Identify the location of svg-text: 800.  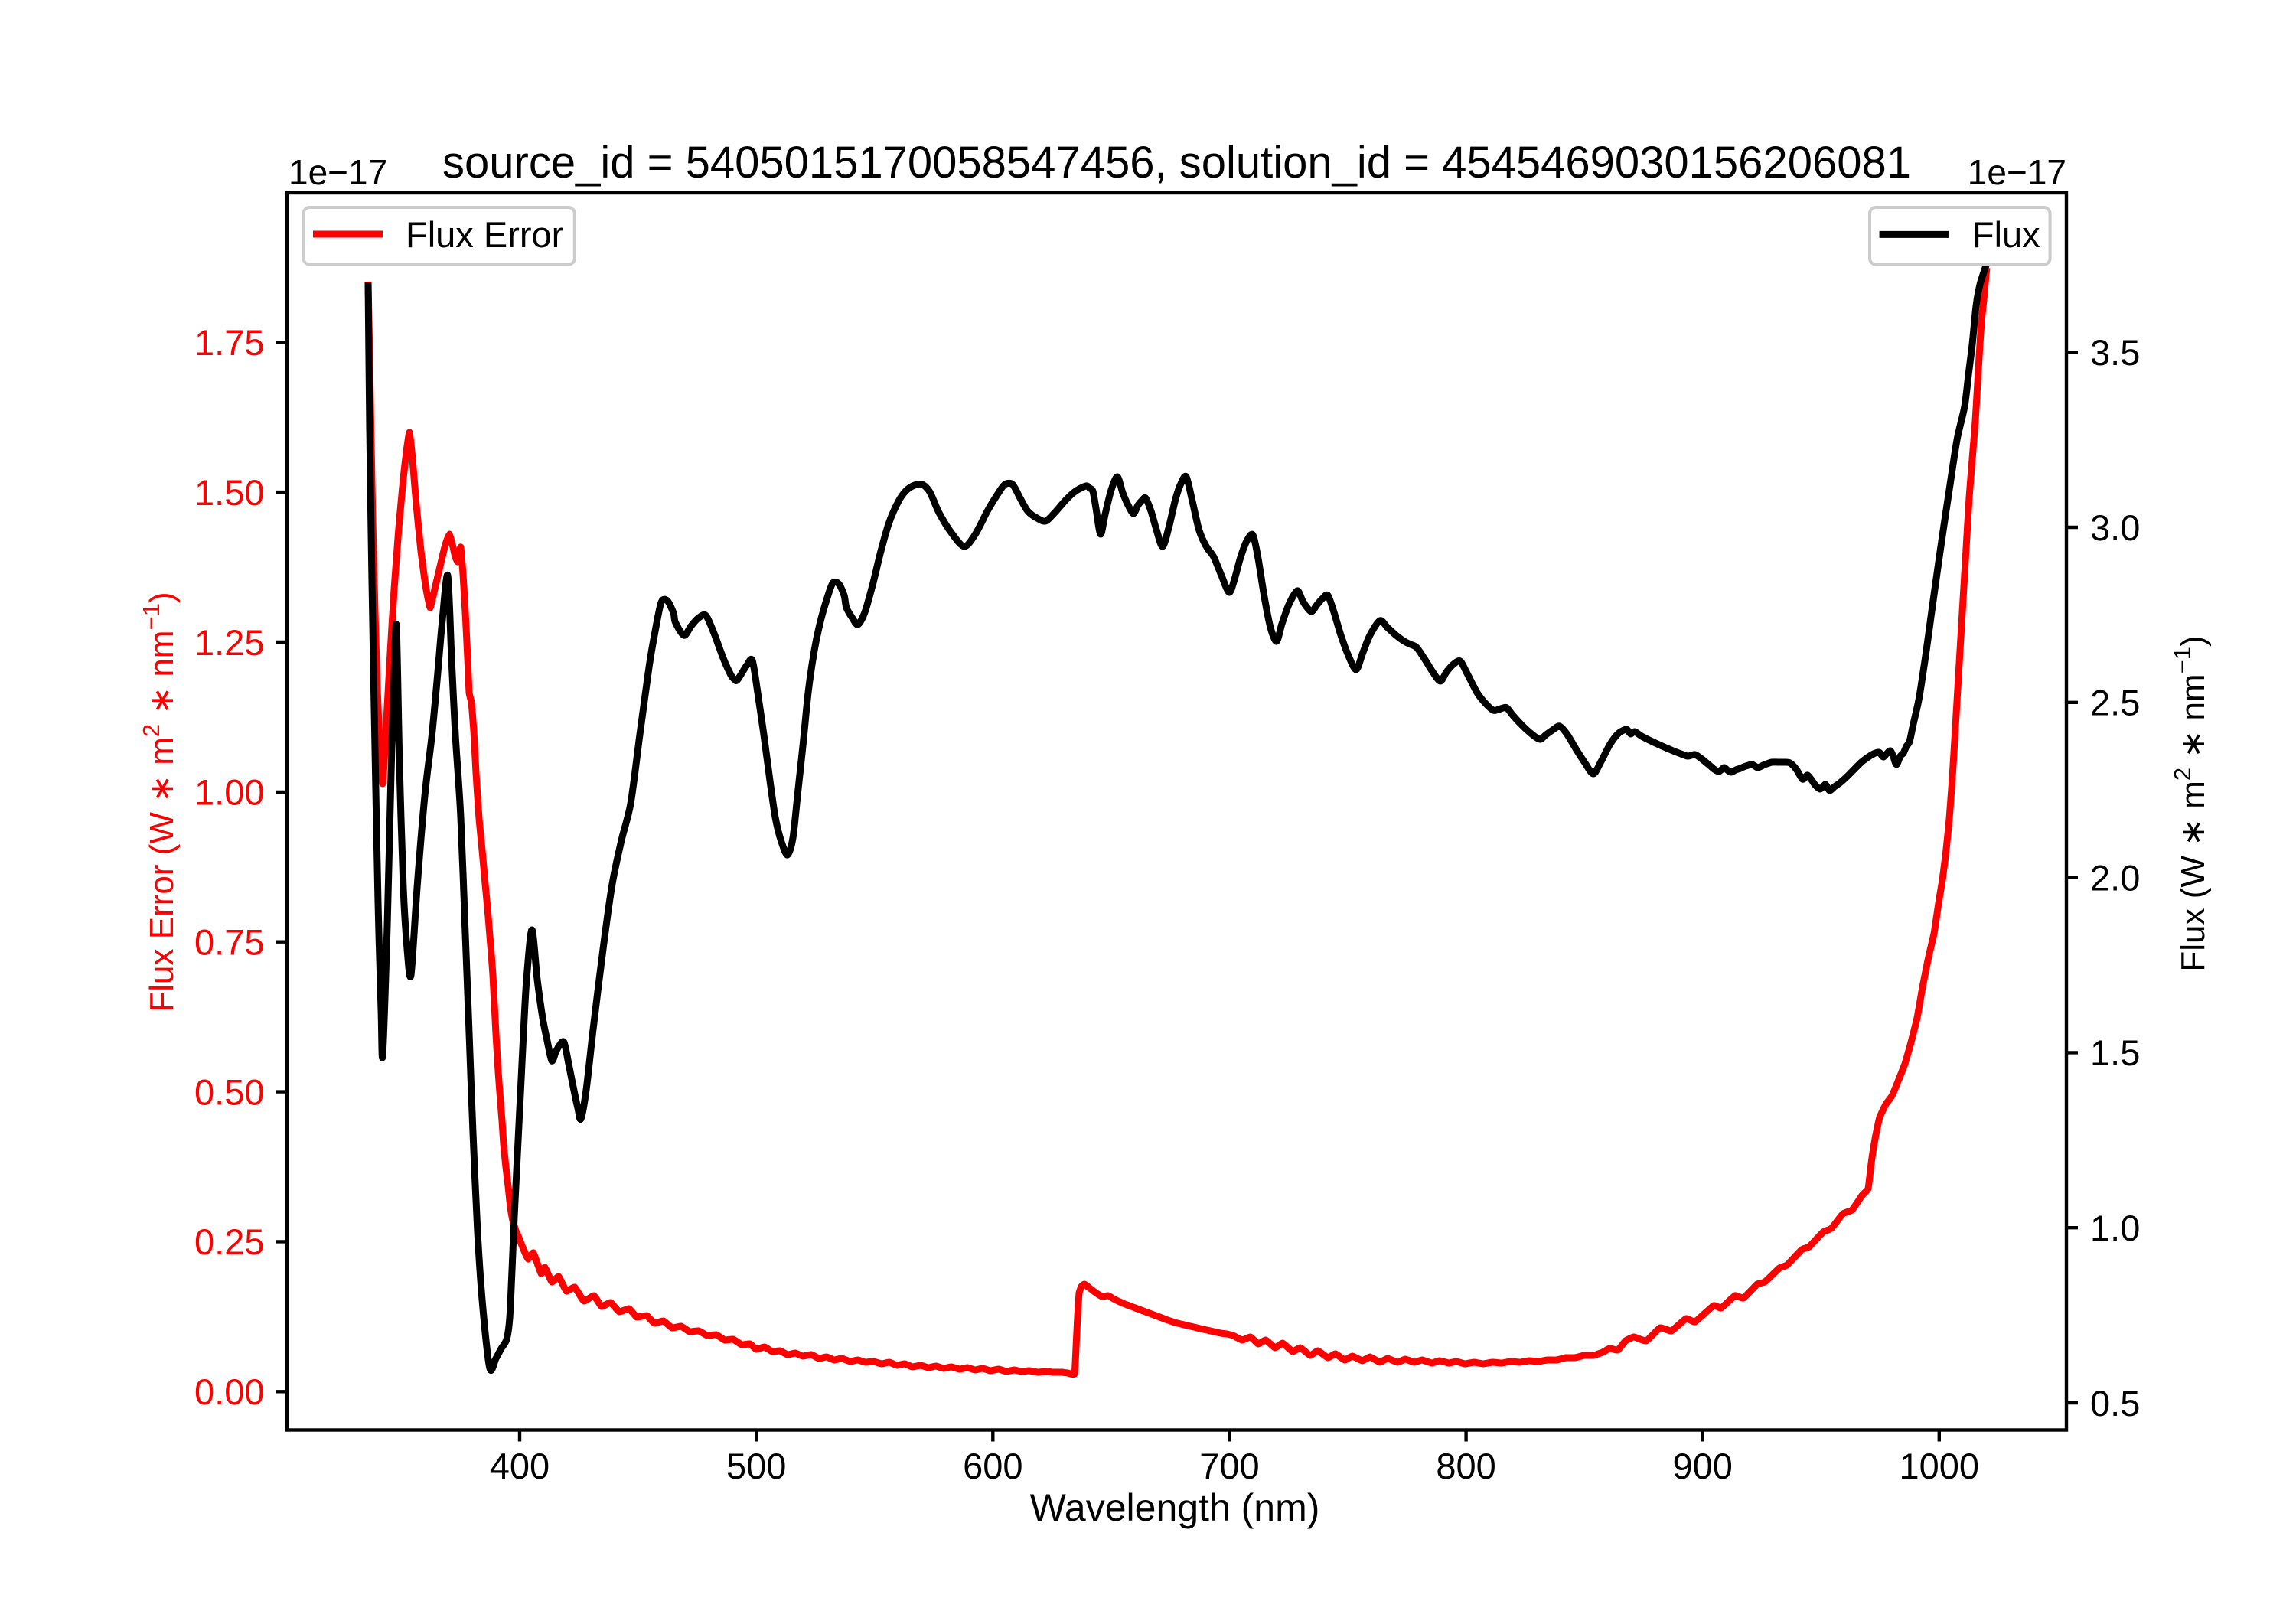
(1465, 1466).